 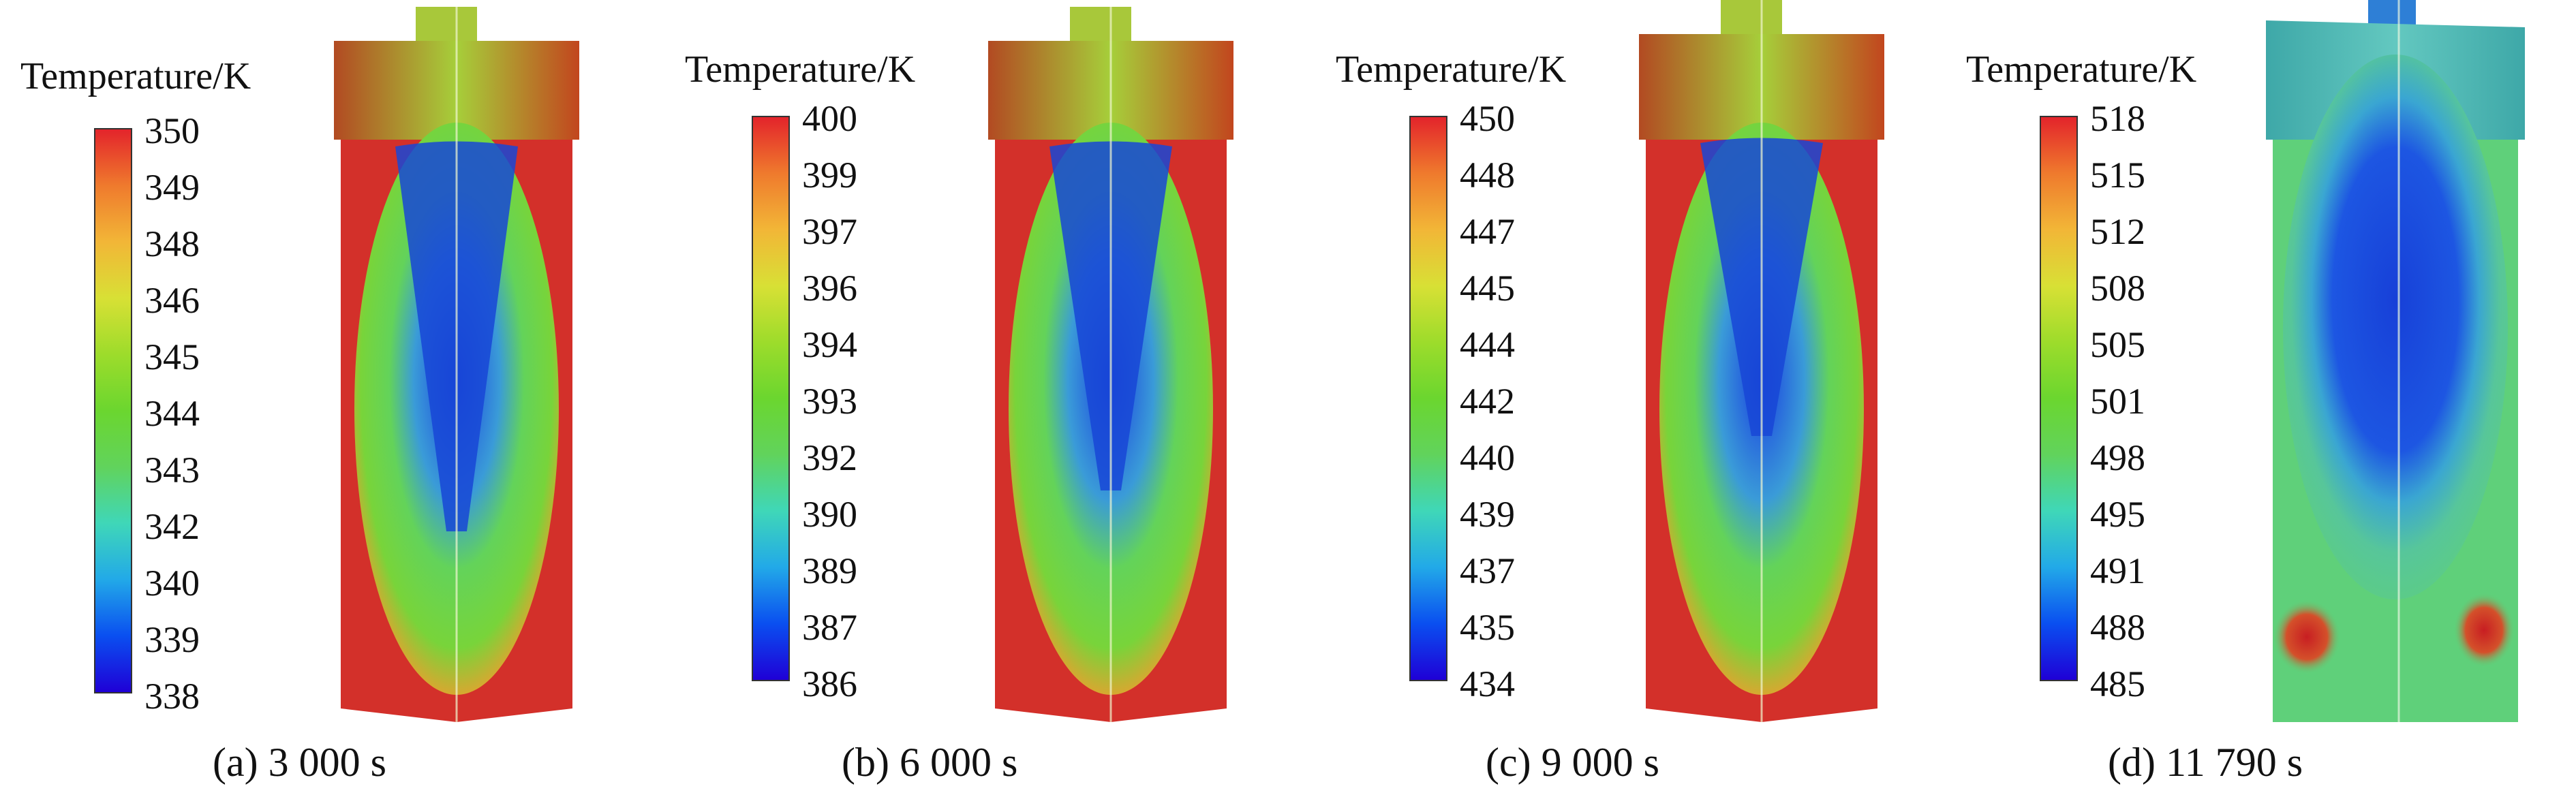 What do you see at coordinates (2117, 570) in the screenshot?
I see `tick-label: 491` at bounding box center [2117, 570].